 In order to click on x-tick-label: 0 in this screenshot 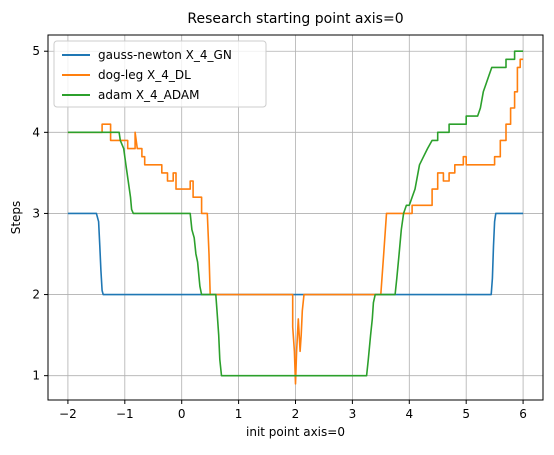, I will do `click(182, 414)`.